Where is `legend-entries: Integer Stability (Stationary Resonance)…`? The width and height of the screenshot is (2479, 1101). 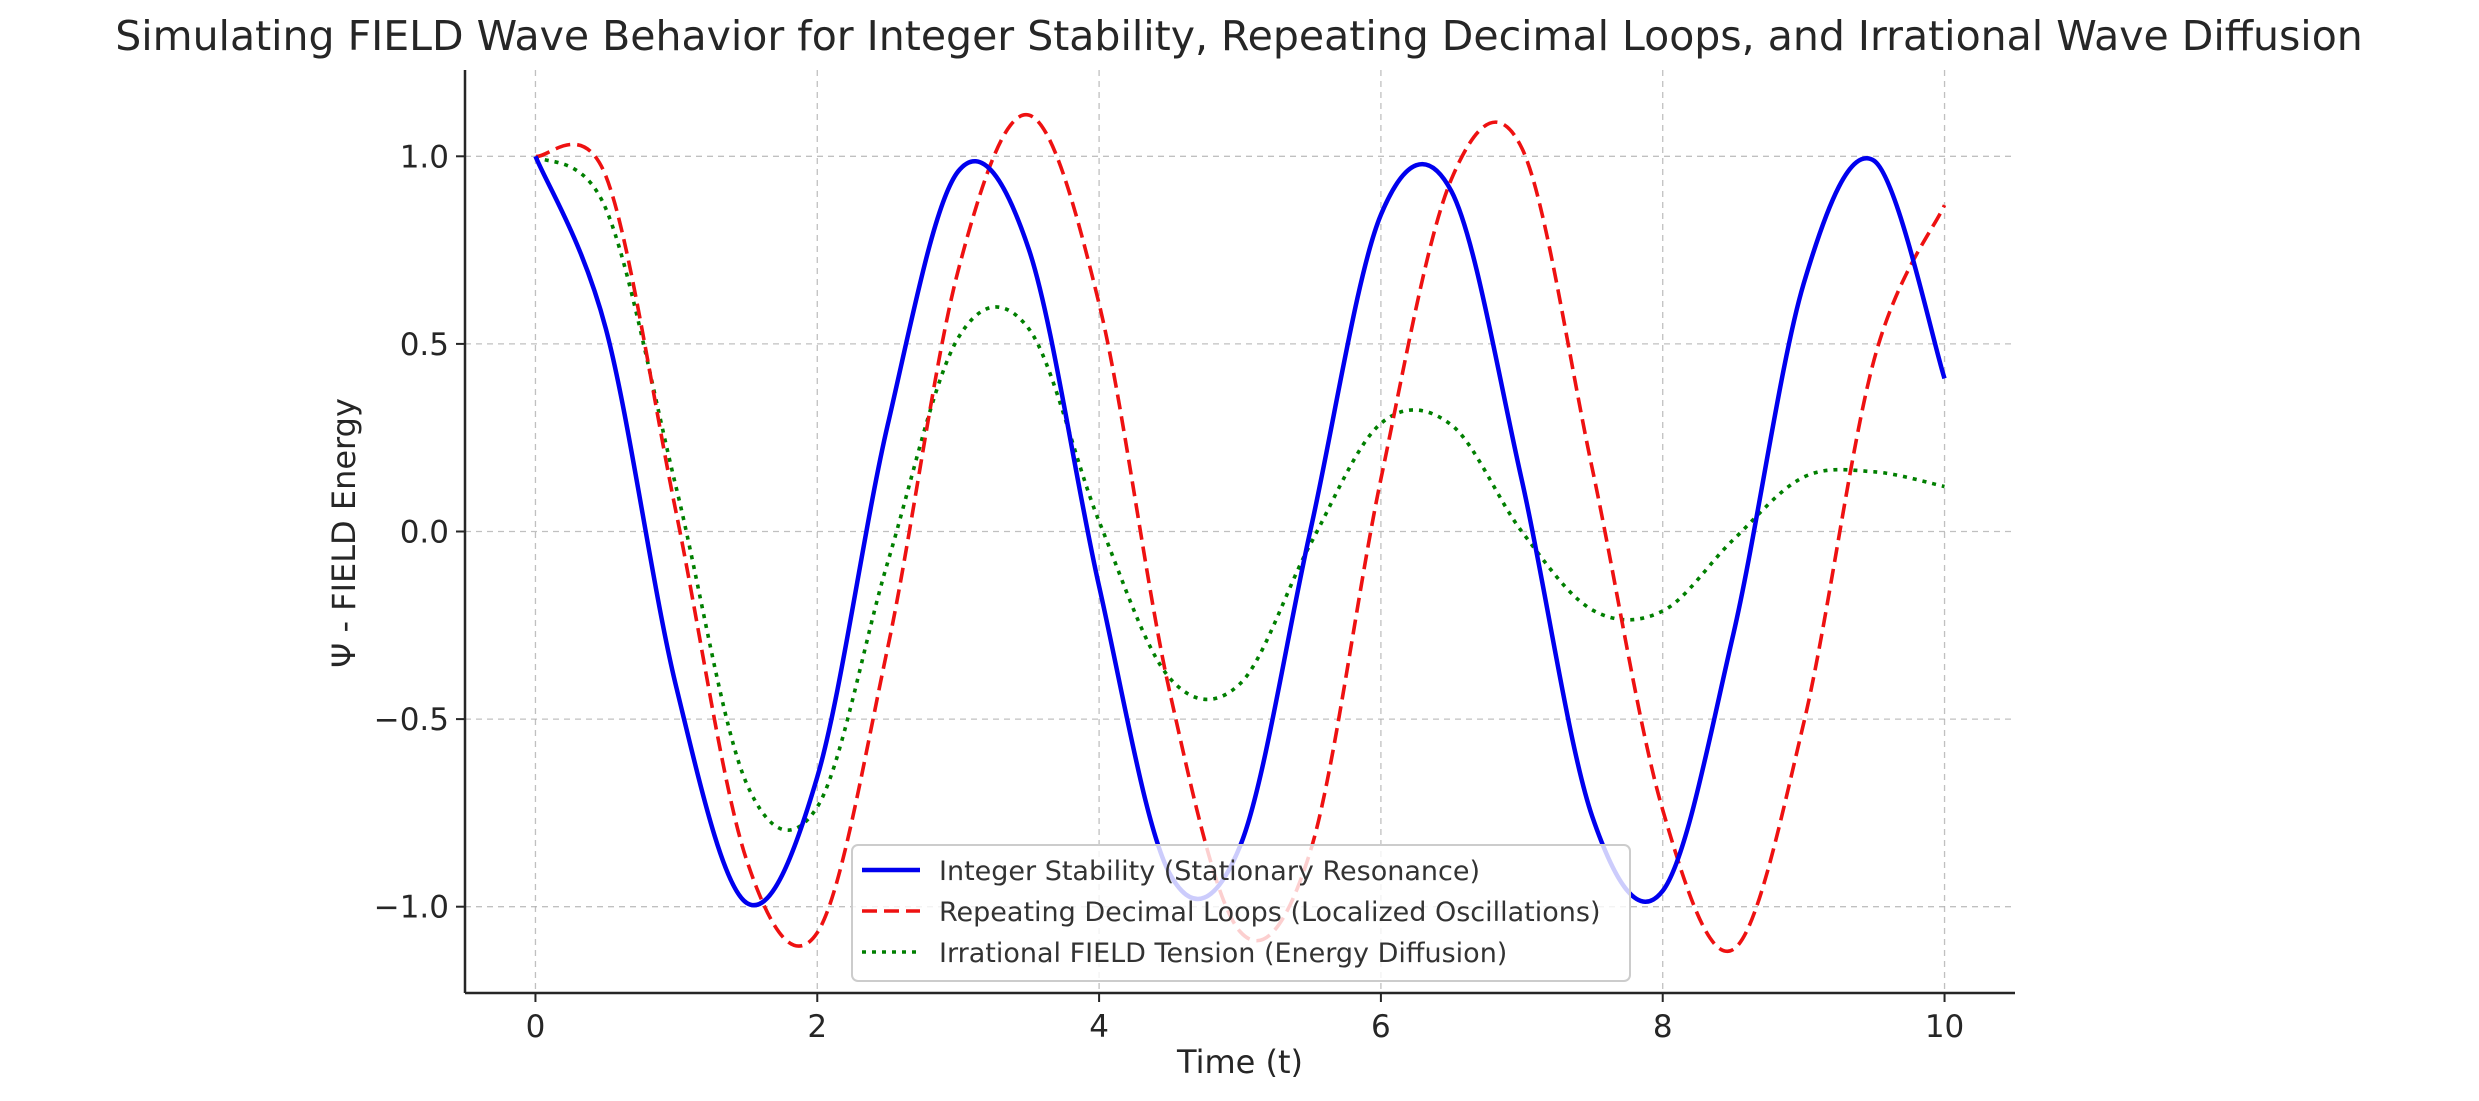 legend-entries: Integer Stability (Stationary Resonance)… is located at coordinates (1231, 912).